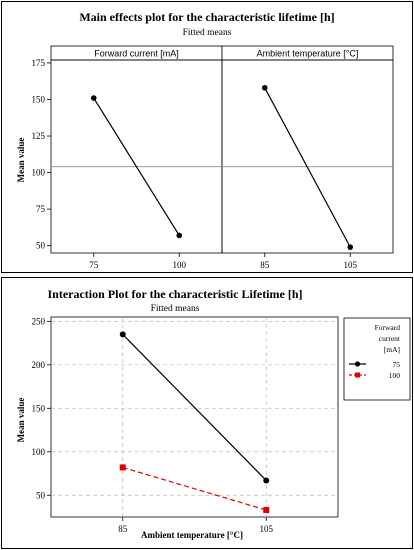 Image resolution: width=414 pixels, height=550 pixels. What do you see at coordinates (397, 364) in the screenshot?
I see `legend-label-75: 75` at bounding box center [397, 364].